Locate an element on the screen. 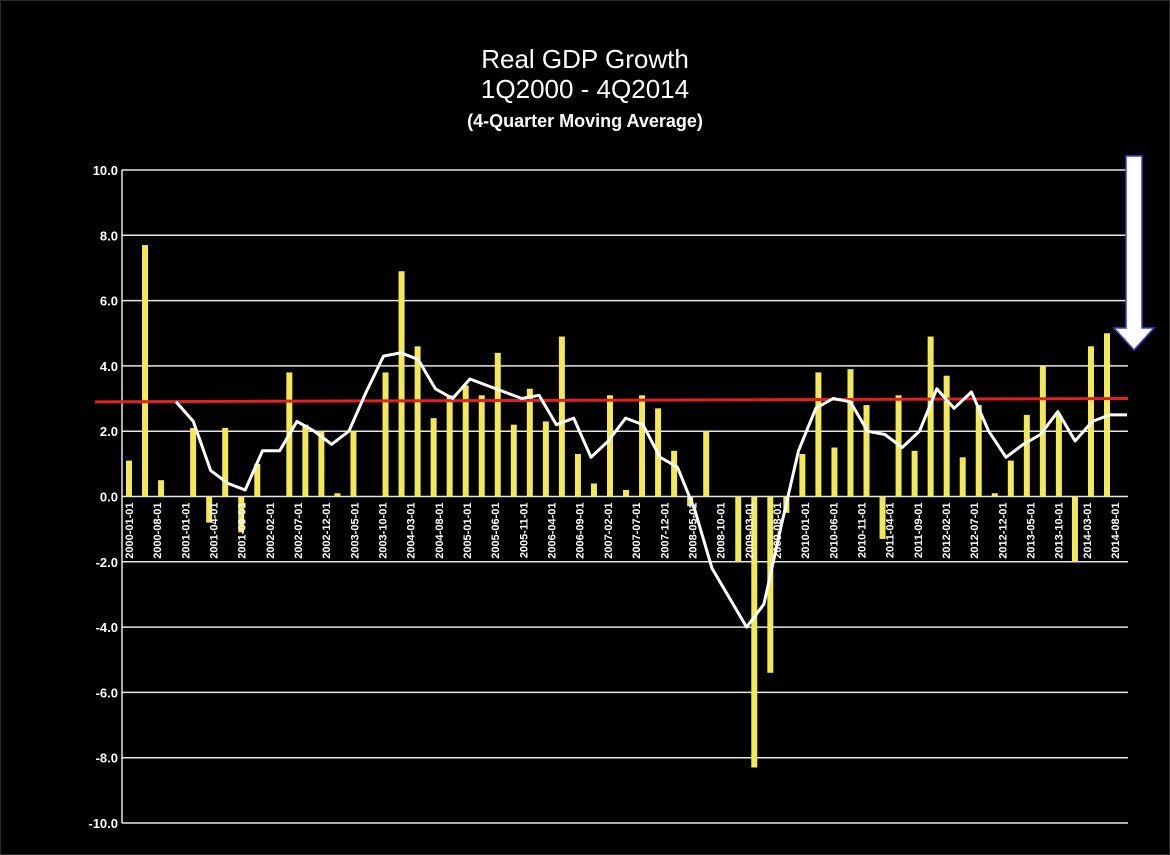 This screenshot has height=855, width=1170. x-tick-label: 2012-02-01 is located at coordinates (947, 531).